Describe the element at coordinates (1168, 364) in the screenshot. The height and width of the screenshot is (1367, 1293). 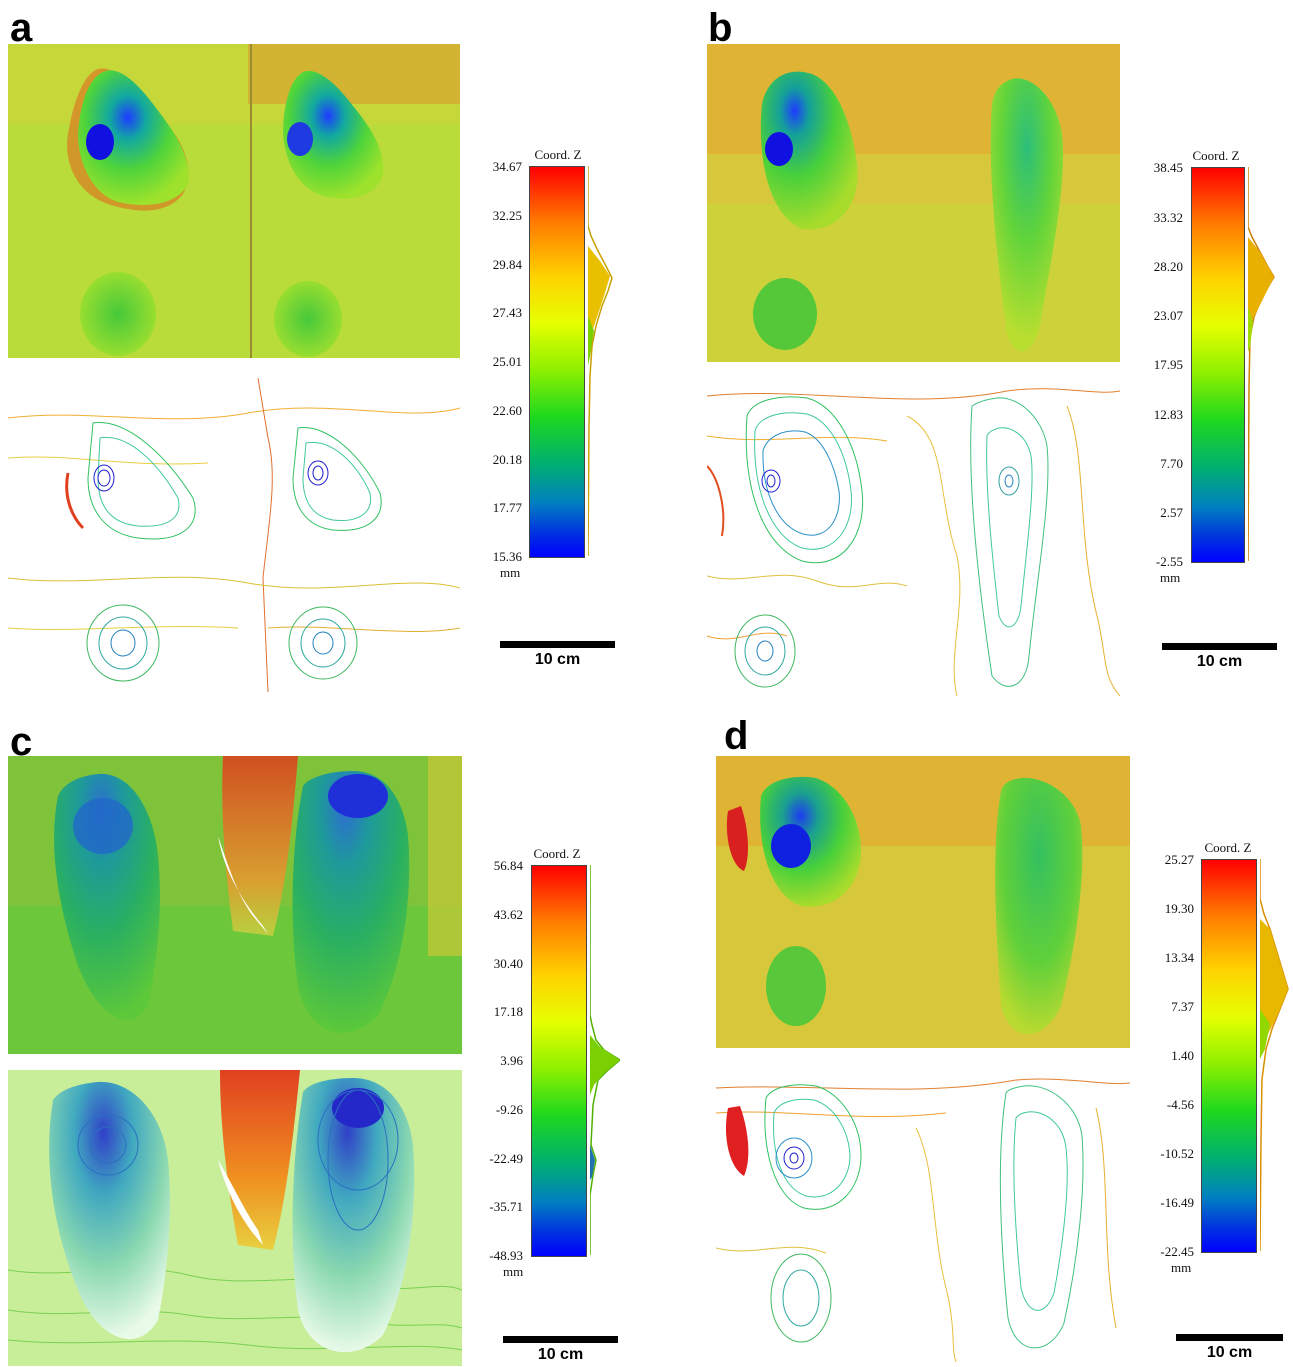
I see `panel-b-tick-4: 17.95` at that location.